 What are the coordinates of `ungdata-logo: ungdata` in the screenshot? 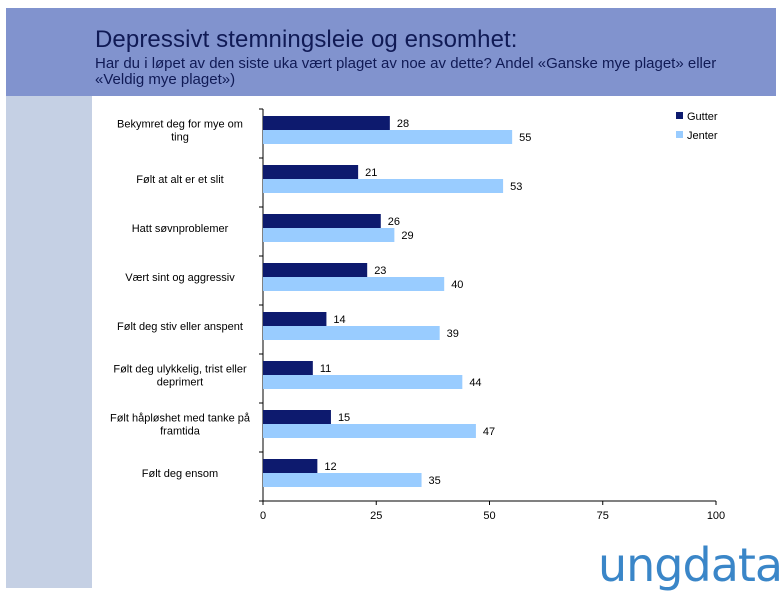 It's located at (689, 565).